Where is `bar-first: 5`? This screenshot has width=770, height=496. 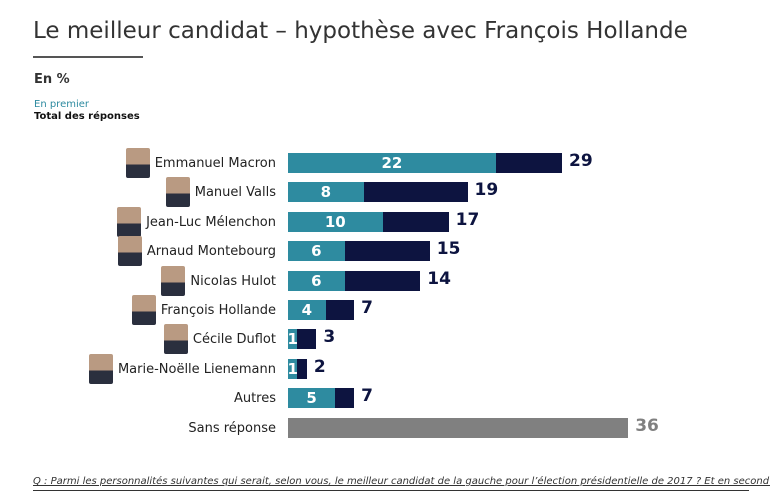
bar-first: 5 is located at coordinates (312, 398).